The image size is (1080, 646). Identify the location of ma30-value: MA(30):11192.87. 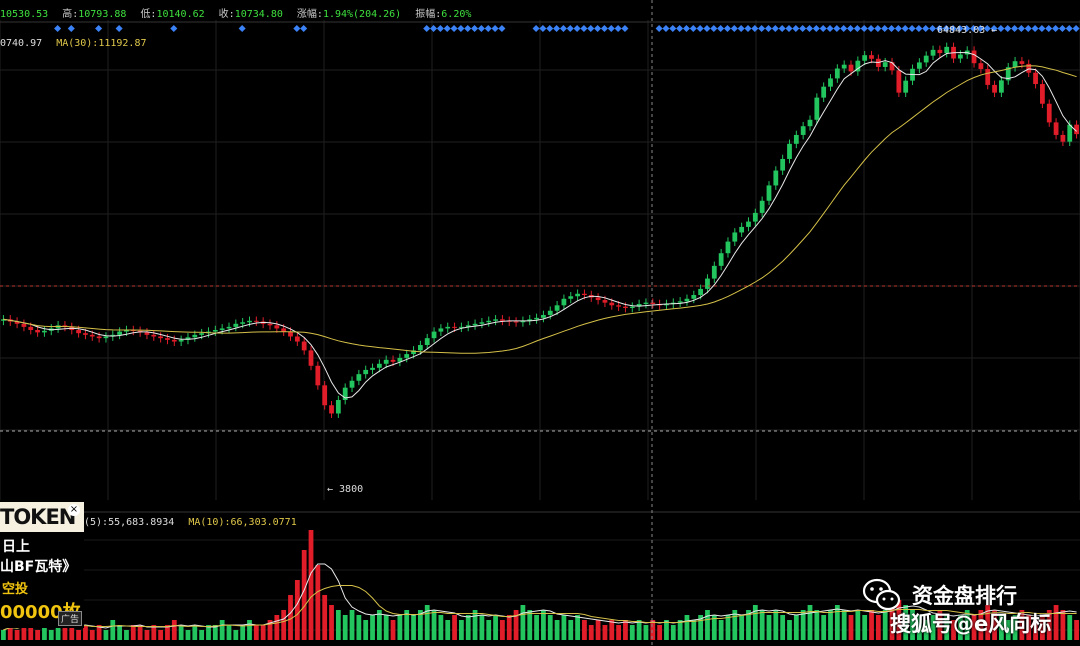
(101, 43).